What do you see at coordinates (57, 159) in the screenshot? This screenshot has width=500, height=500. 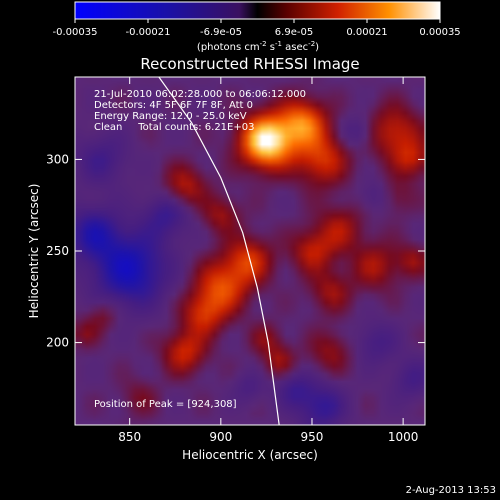 I see `y-tick-label: 300` at bounding box center [57, 159].